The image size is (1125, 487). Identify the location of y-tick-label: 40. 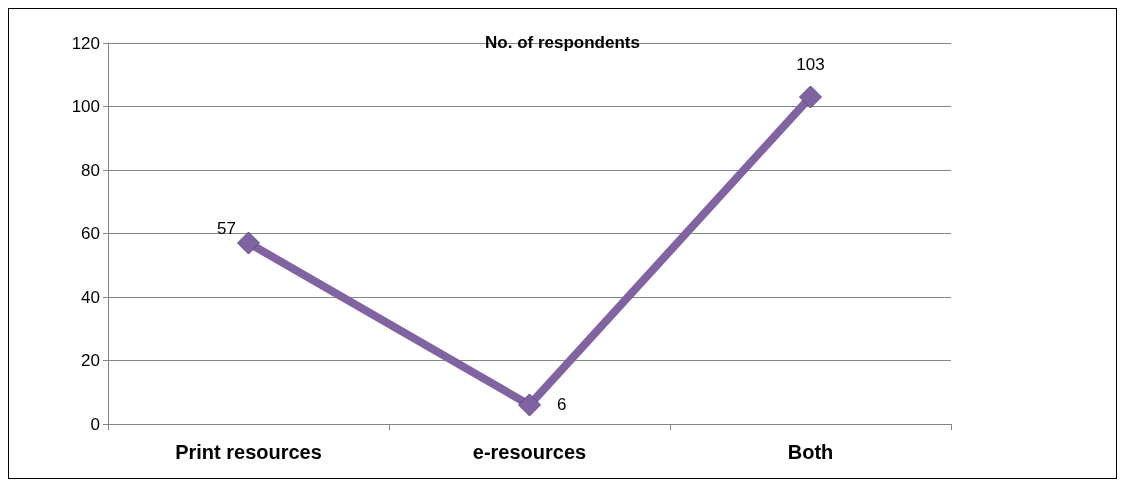
(90, 297).